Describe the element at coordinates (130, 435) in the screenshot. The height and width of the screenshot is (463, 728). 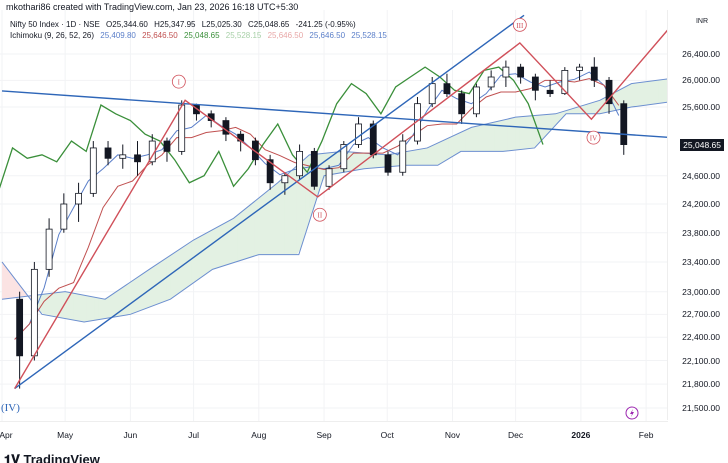
I see `time-tick-label: Jun` at that location.